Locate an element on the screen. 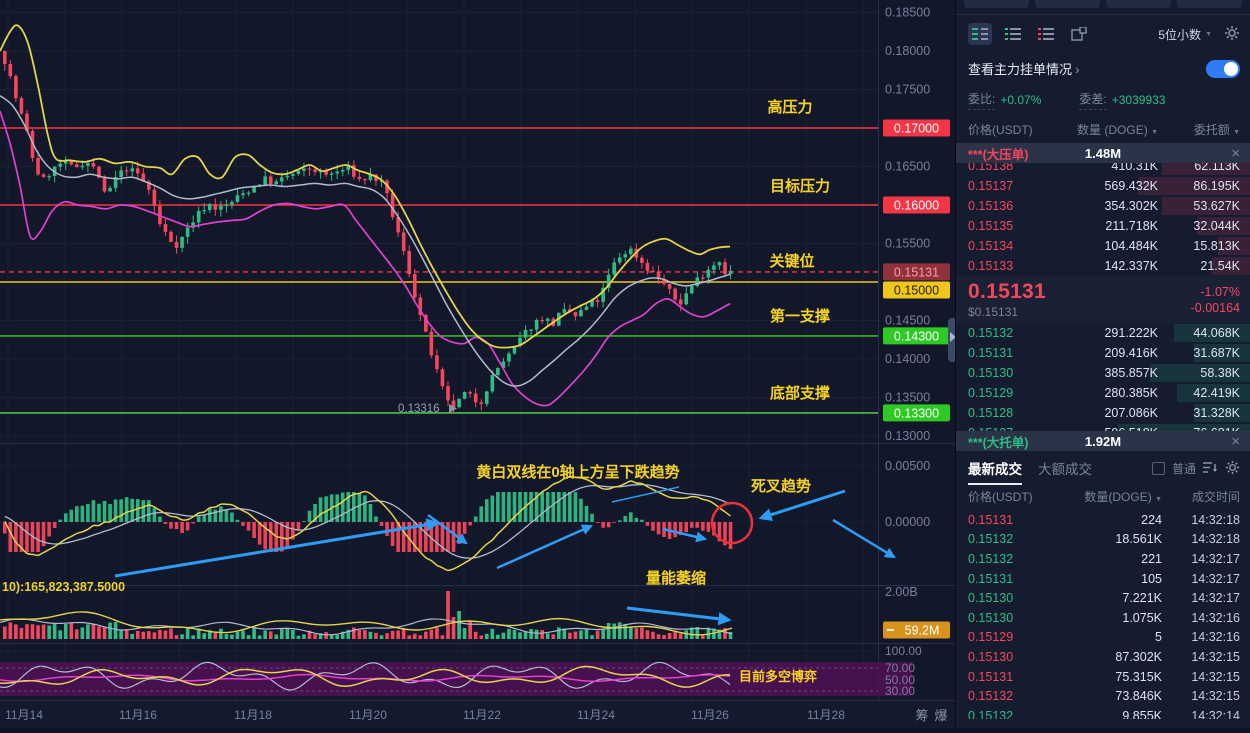  normal-checkbox is located at coordinates (1158, 468).